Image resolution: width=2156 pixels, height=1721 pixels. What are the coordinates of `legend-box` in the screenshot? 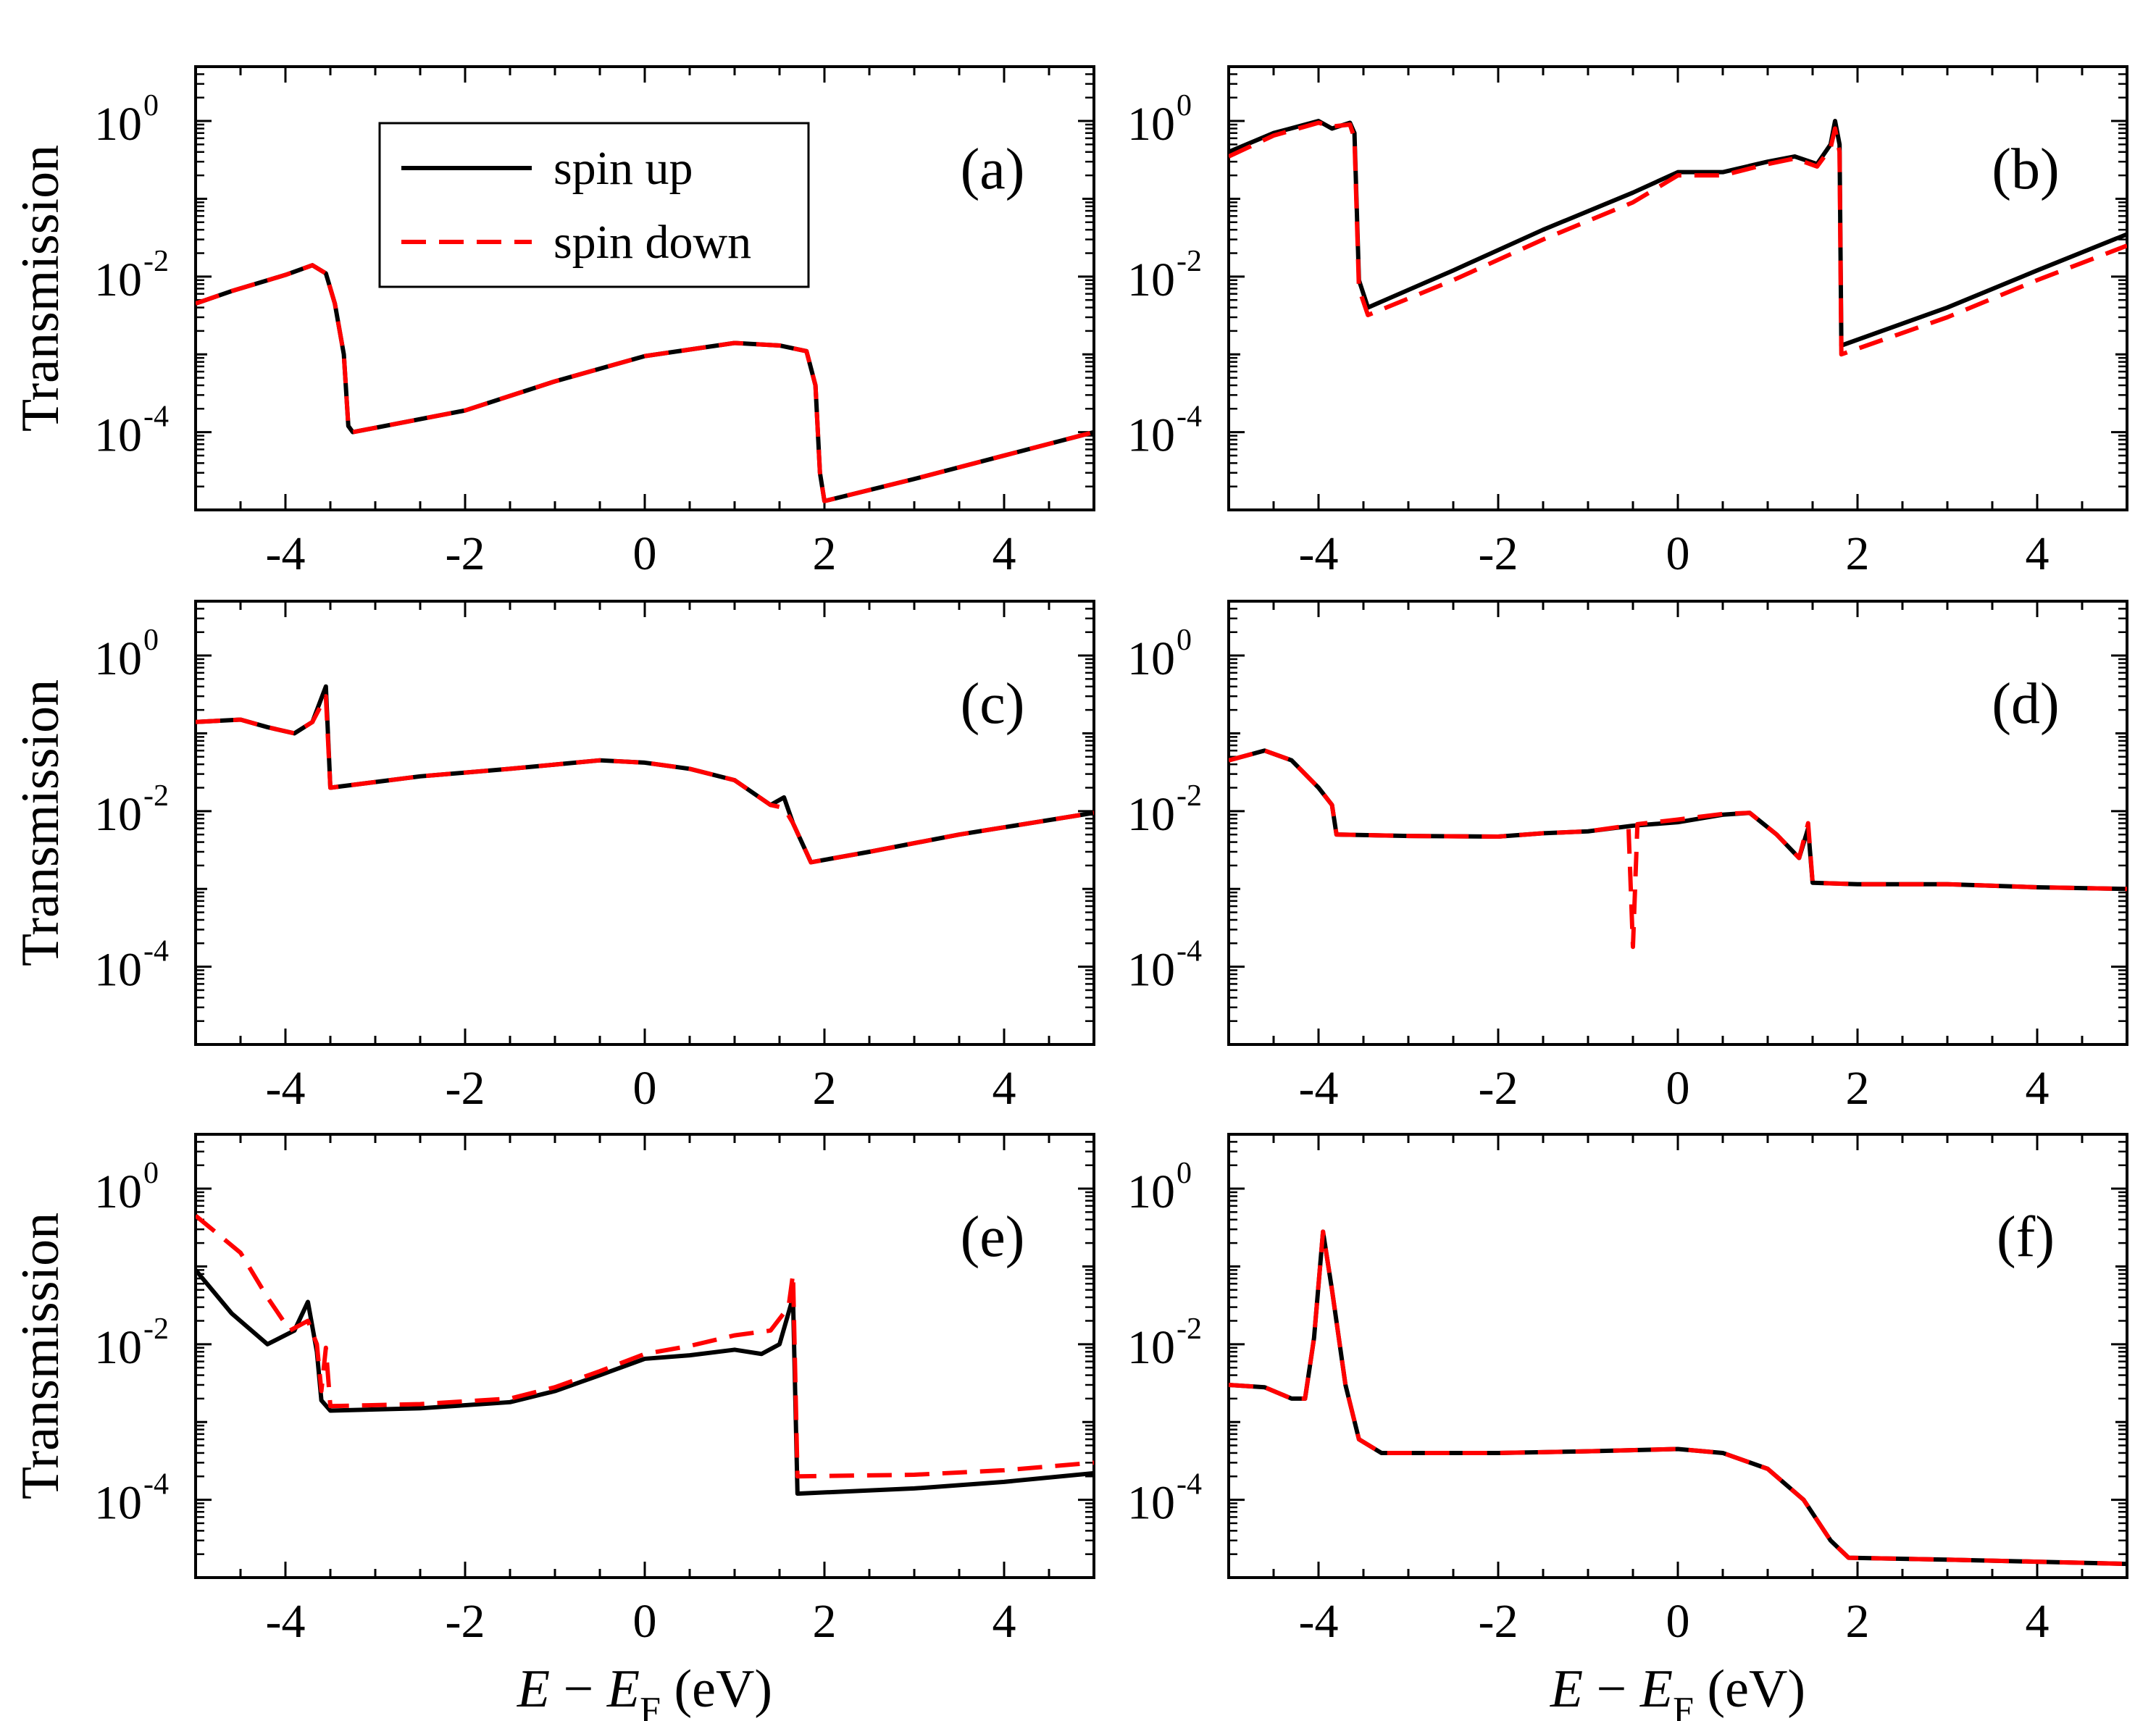 It's located at (594, 205).